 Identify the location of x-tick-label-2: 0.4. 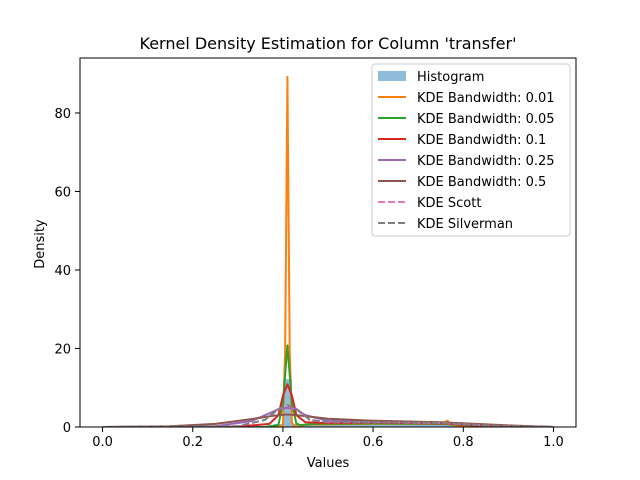
(283, 442).